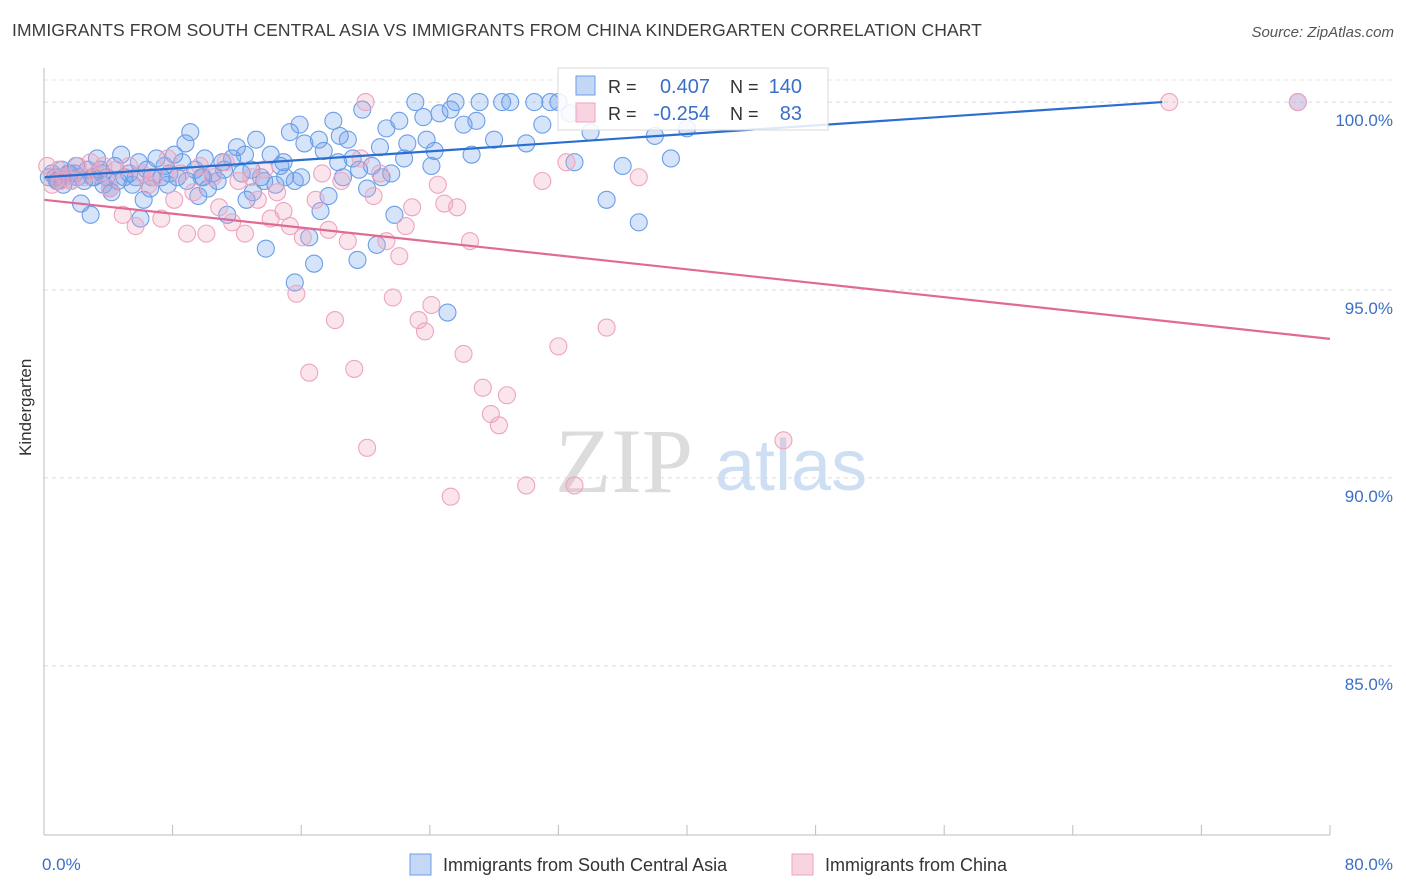 The image size is (1406, 892). What do you see at coordinates (585, 112) in the screenshot?
I see `stats-swatch-pink` at bounding box center [585, 112].